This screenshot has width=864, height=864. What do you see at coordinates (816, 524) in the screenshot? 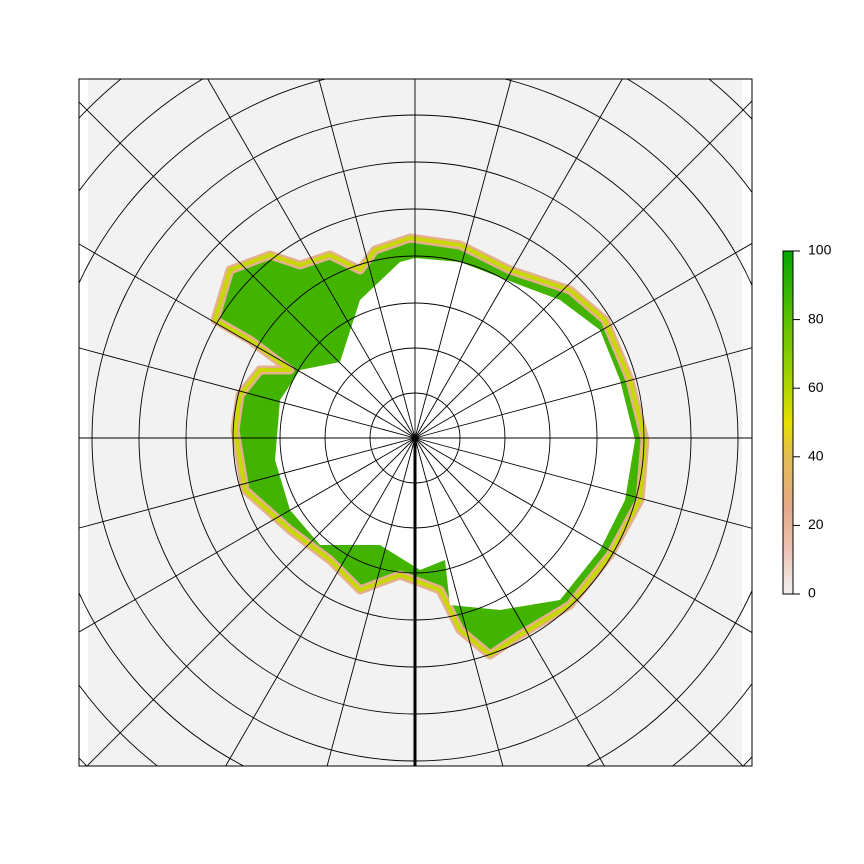
I see `colorbar-tick-label: 20` at bounding box center [816, 524].